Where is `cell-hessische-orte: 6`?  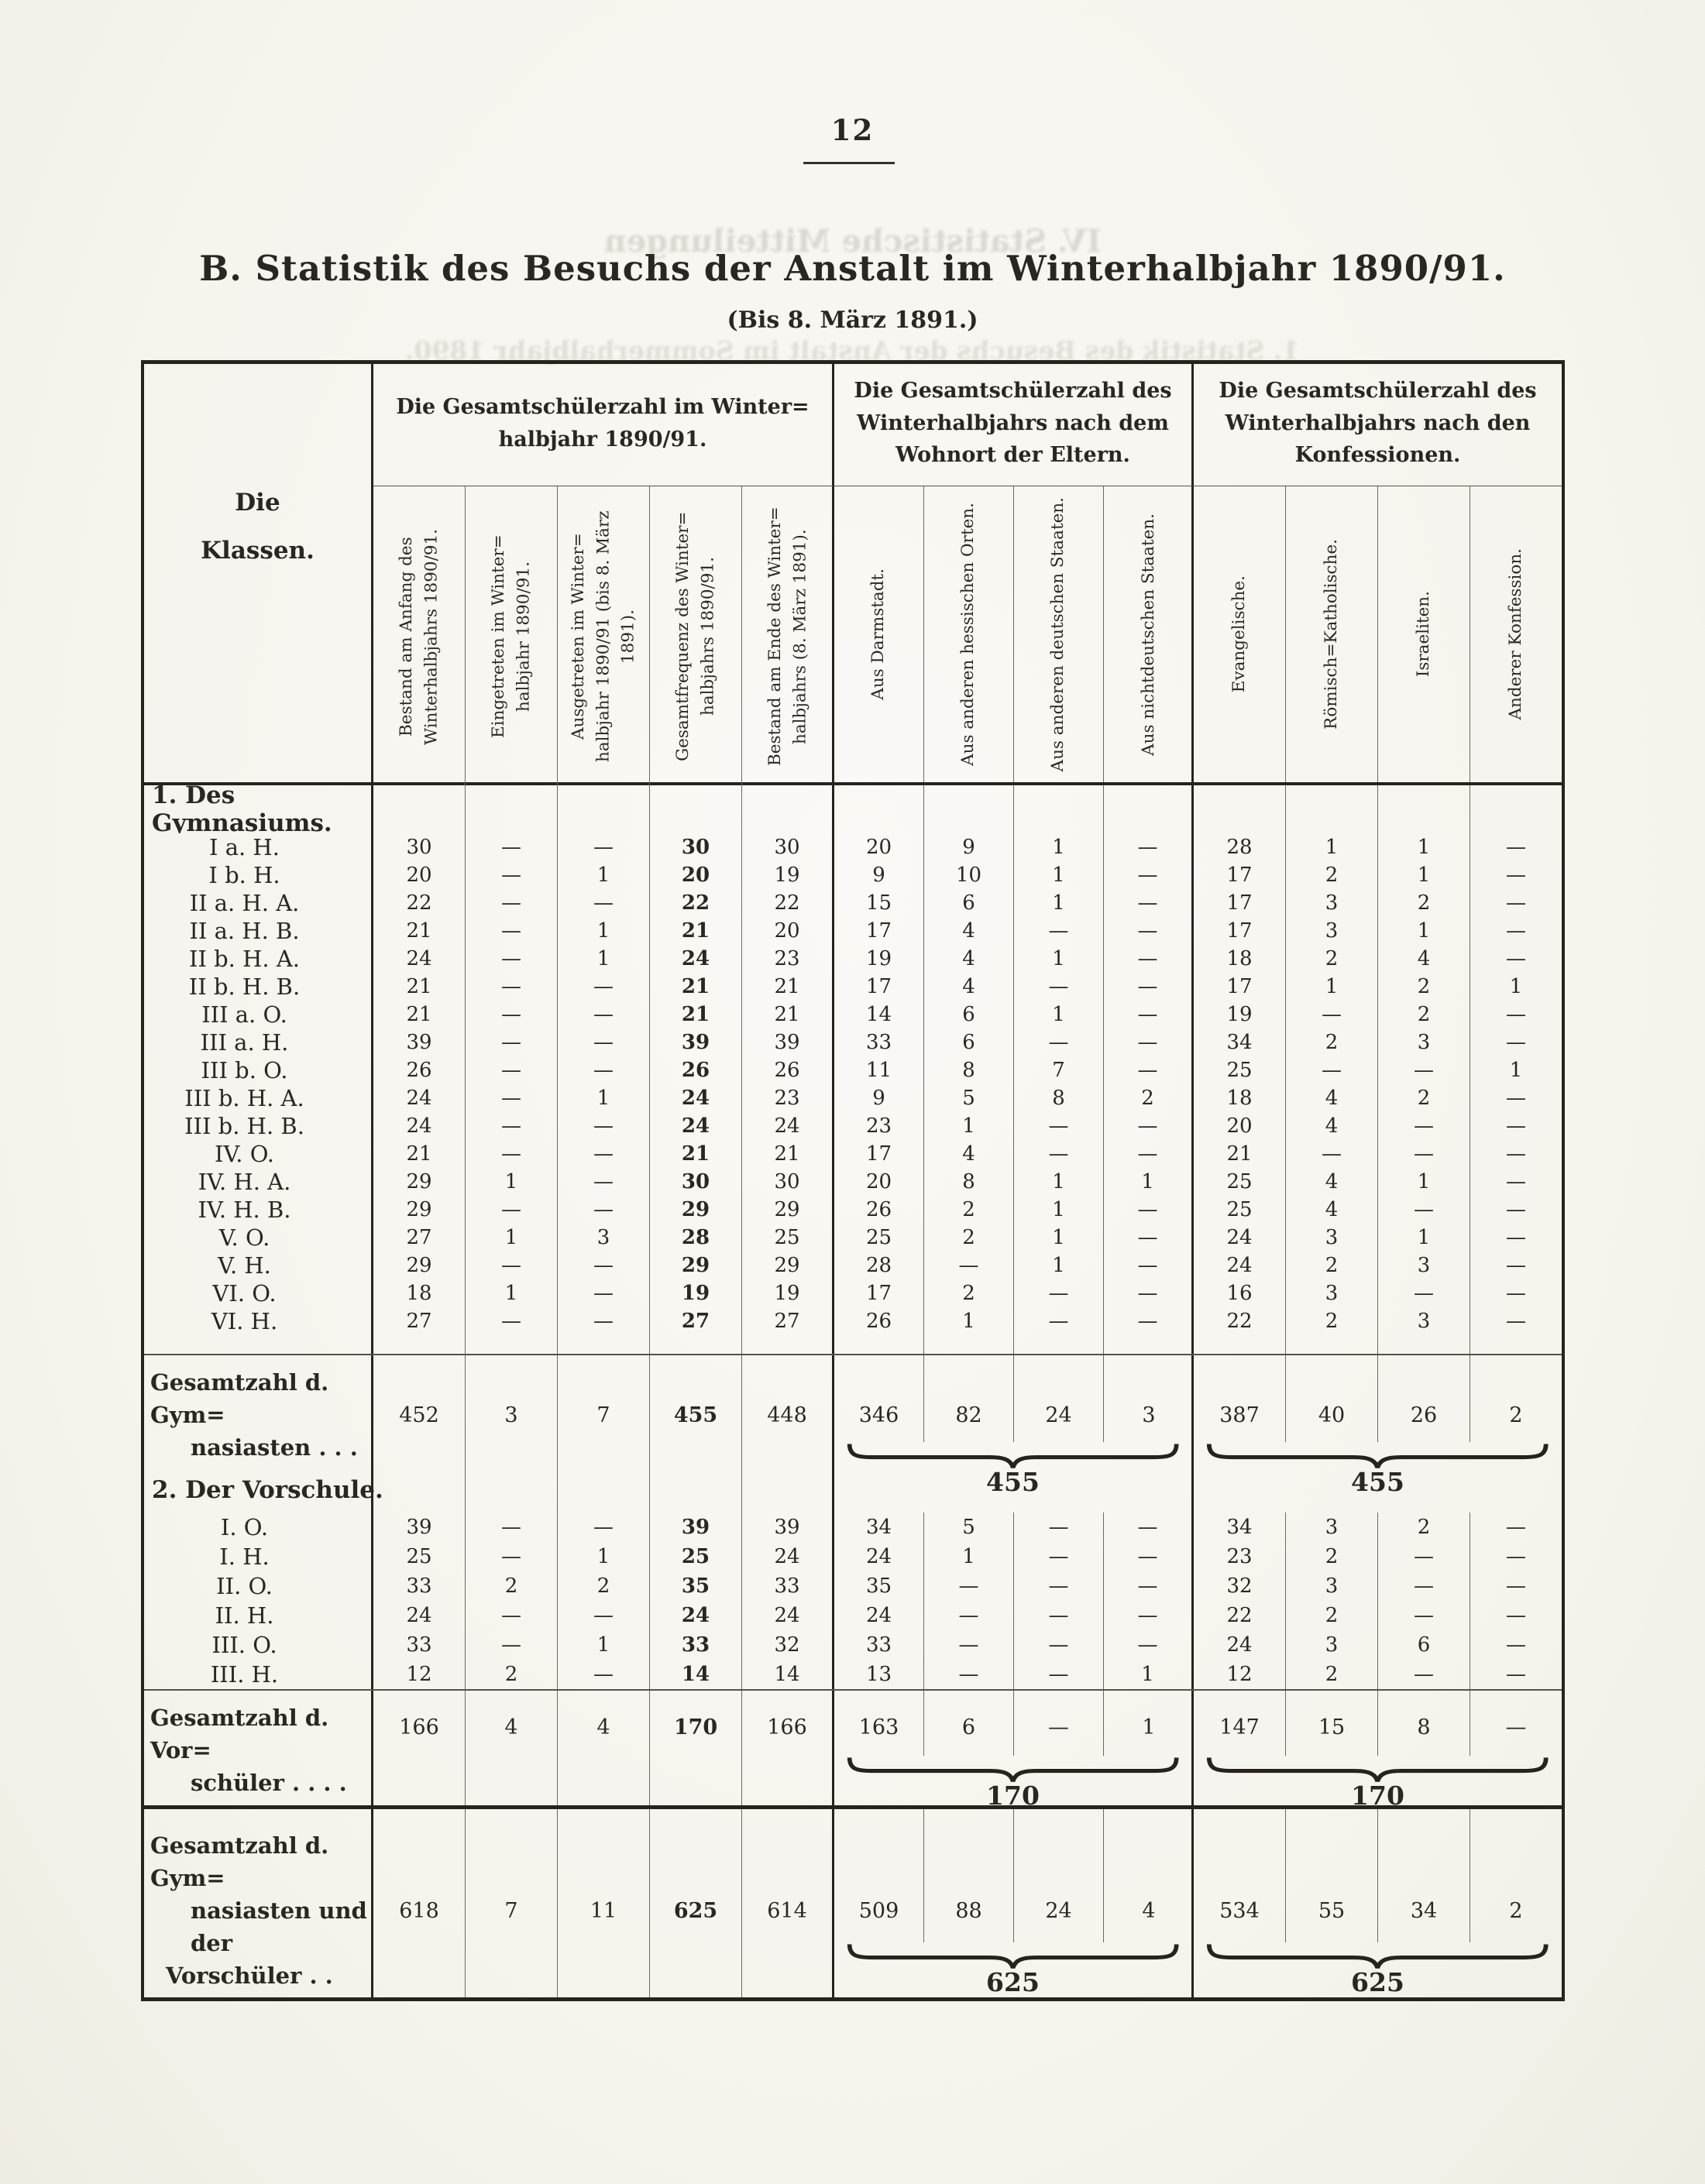
cell-hessische-orte: 6 is located at coordinates (969, 903).